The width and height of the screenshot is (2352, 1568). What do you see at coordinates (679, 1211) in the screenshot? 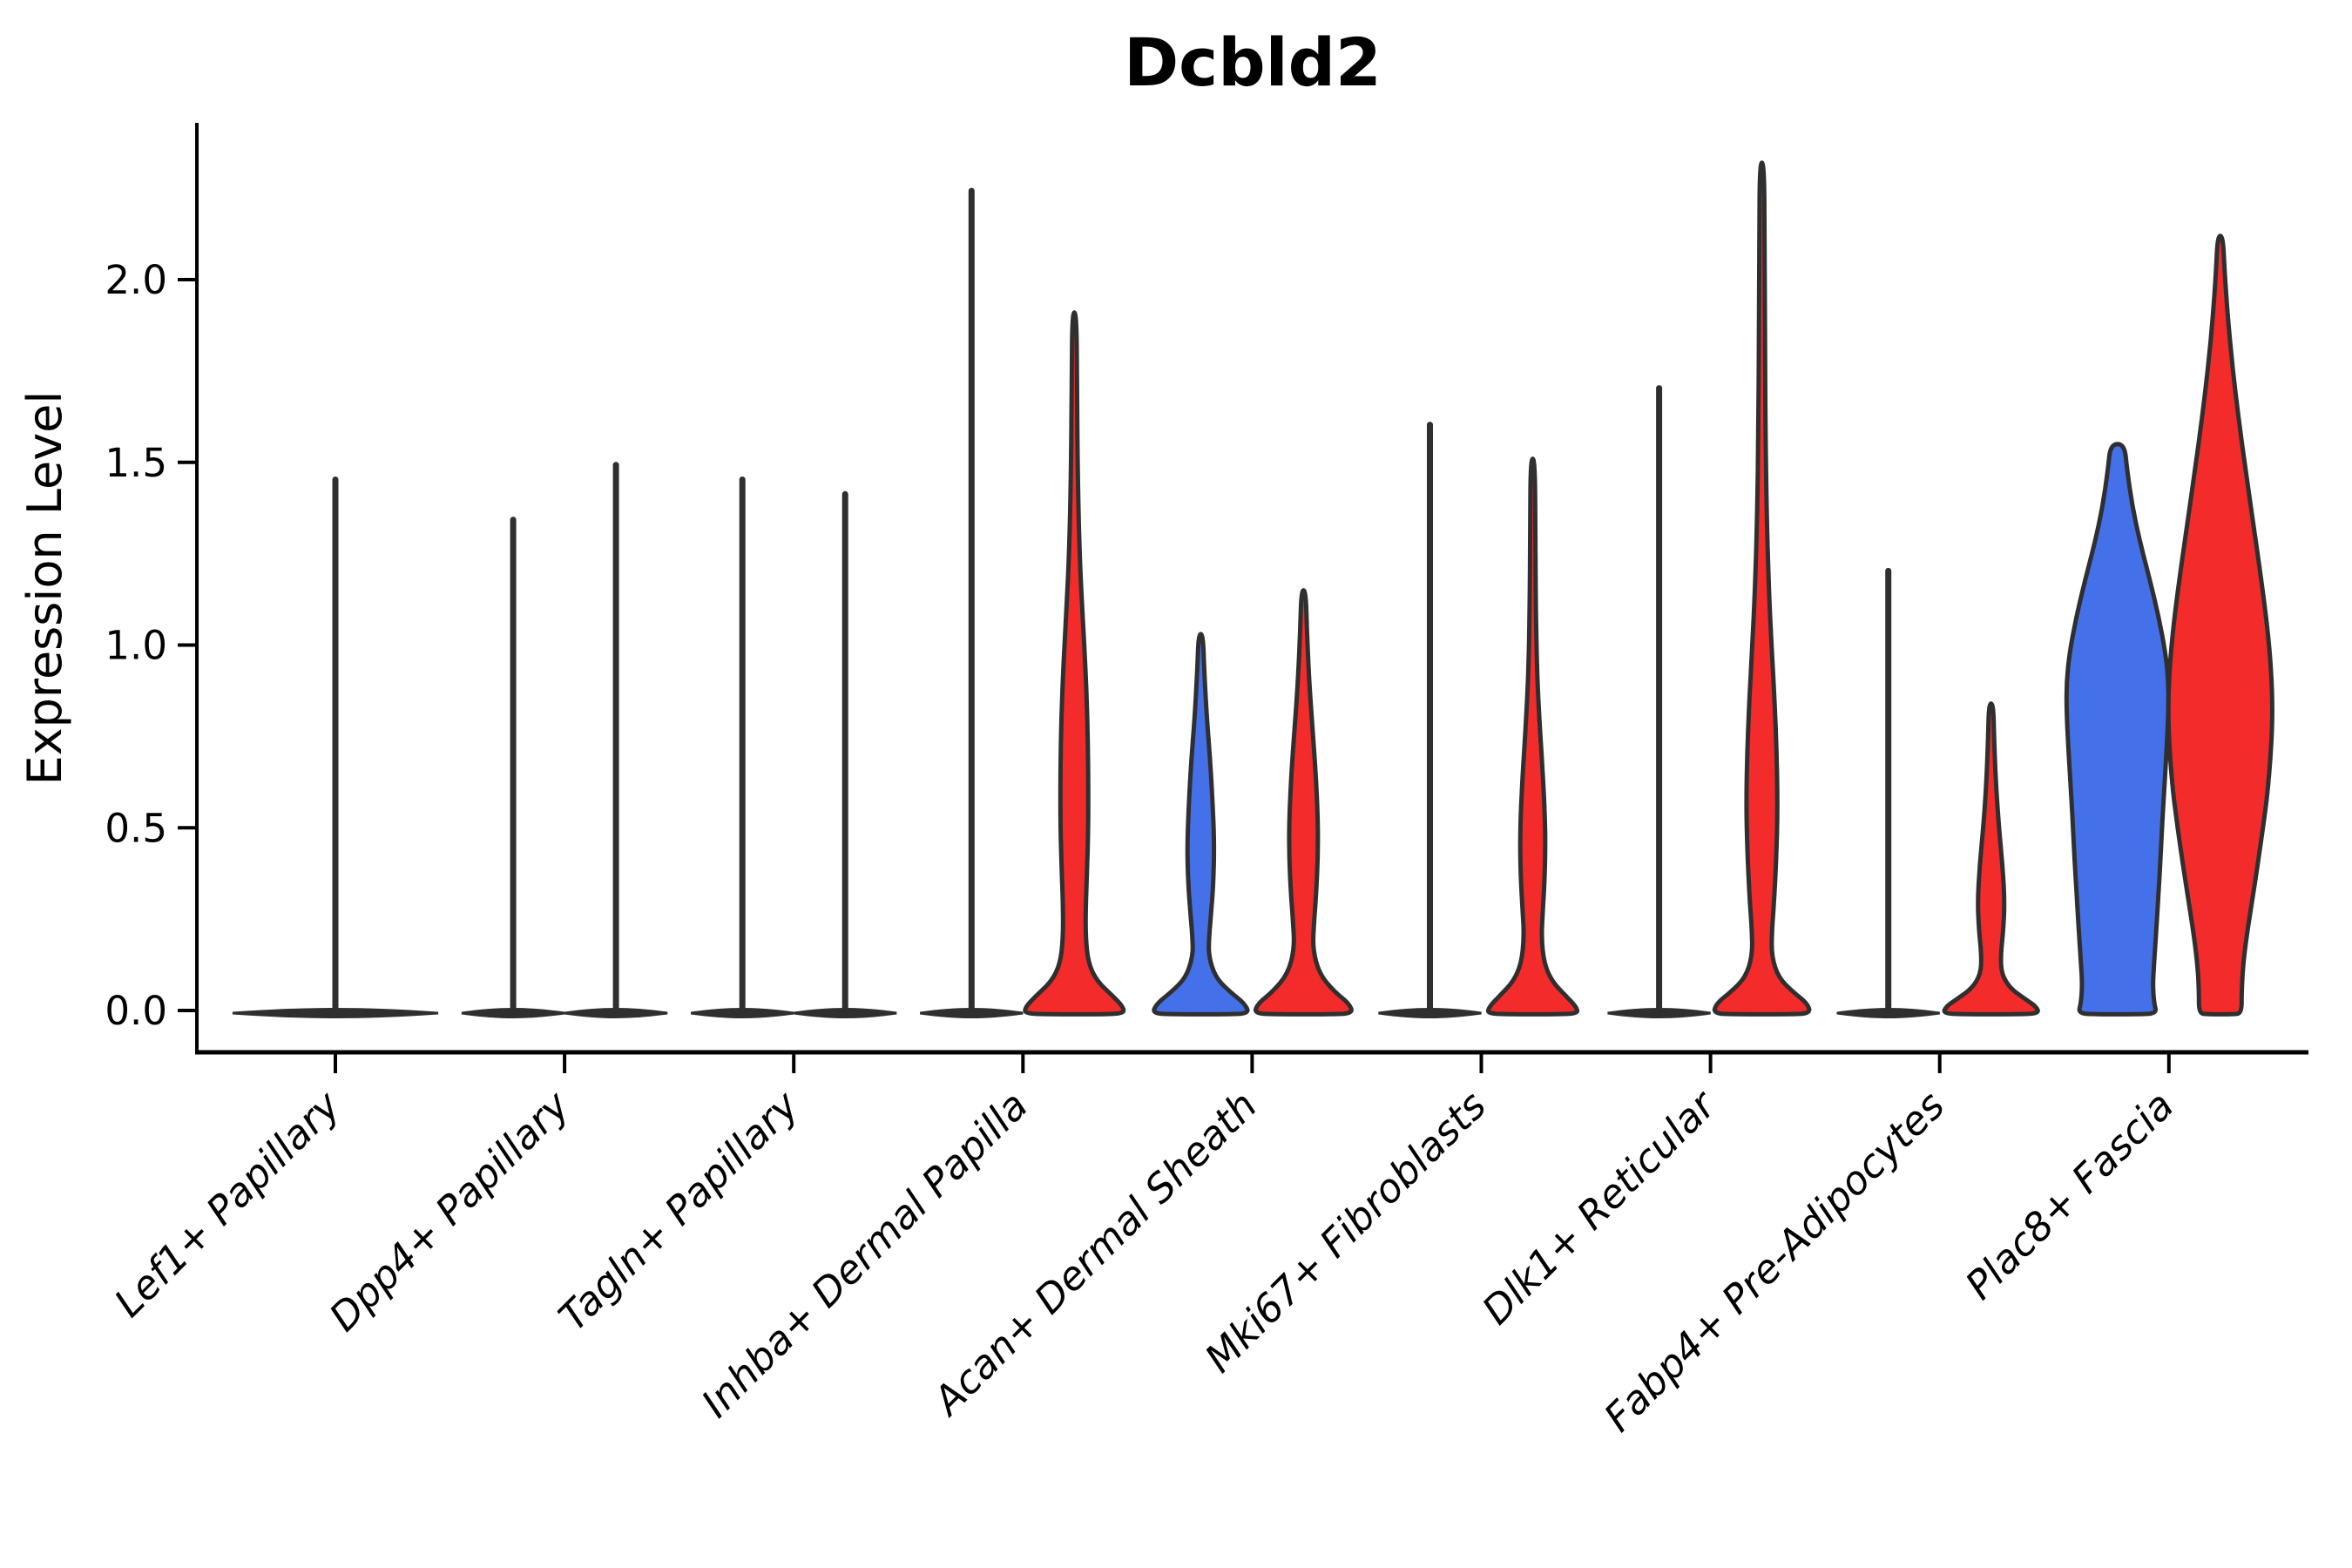
I see `x-tick-label: Tagln+ Papillary` at bounding box center [679, 1211].